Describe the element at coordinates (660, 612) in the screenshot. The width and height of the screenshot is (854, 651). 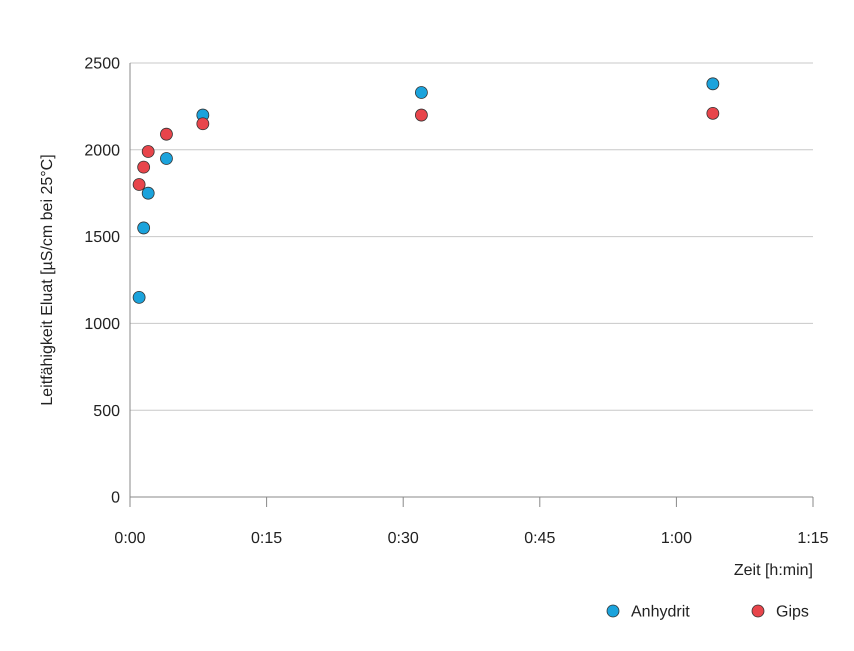
I see `legend-label: Anhydrit` at that location.